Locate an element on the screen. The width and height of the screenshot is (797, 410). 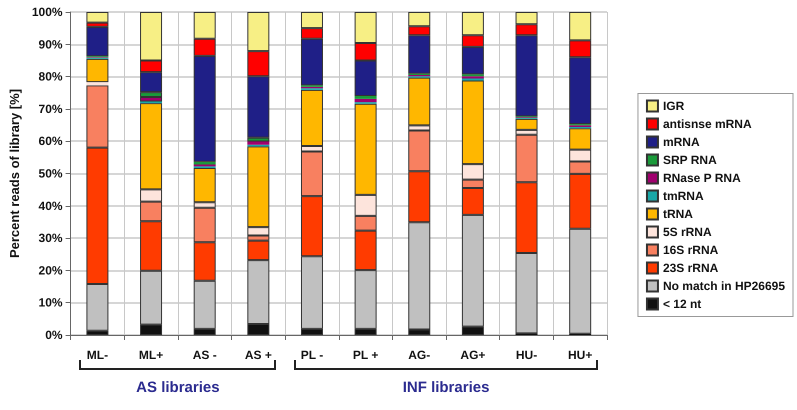
legend-label: No match in HP26695 is located at coordinates (724, 286).